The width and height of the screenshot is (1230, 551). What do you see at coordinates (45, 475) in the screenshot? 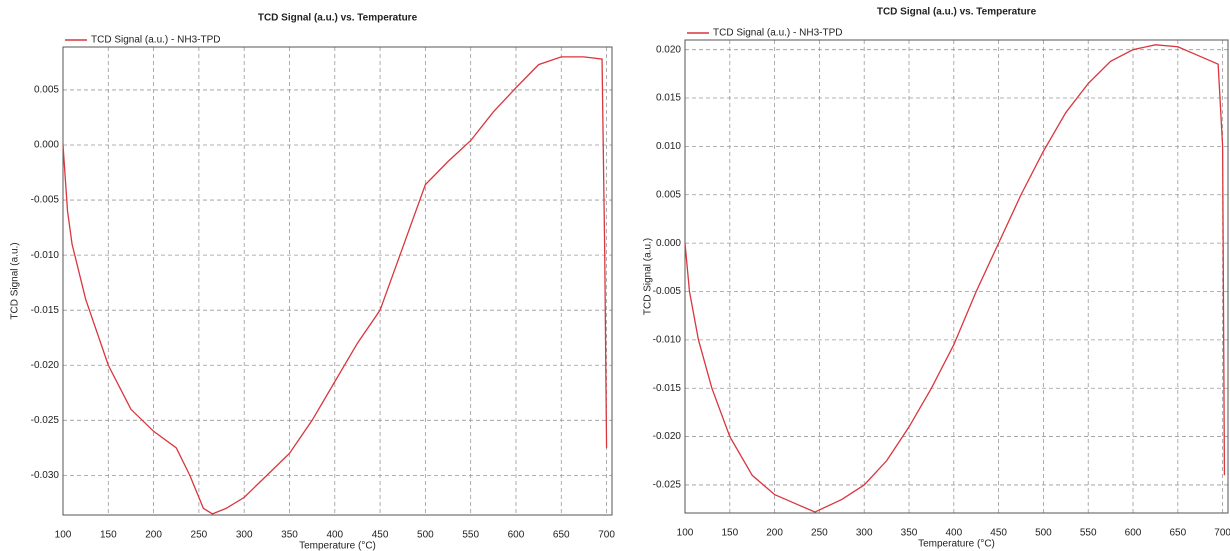
I see `y-tick-label: -0.030` at bounding box center [45, 475].